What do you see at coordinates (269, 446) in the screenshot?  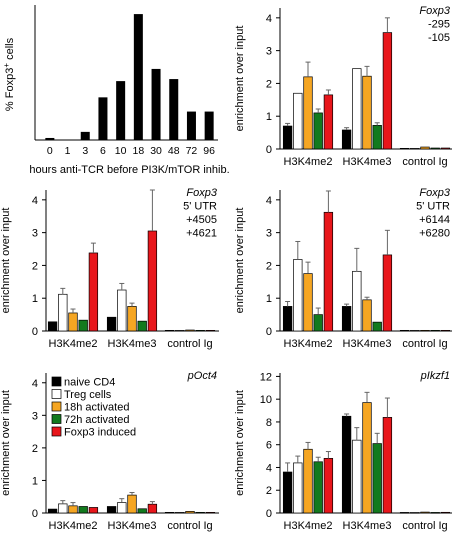 I see `panel-f-y-tick-label: 6` at bounding box center [269, 446].